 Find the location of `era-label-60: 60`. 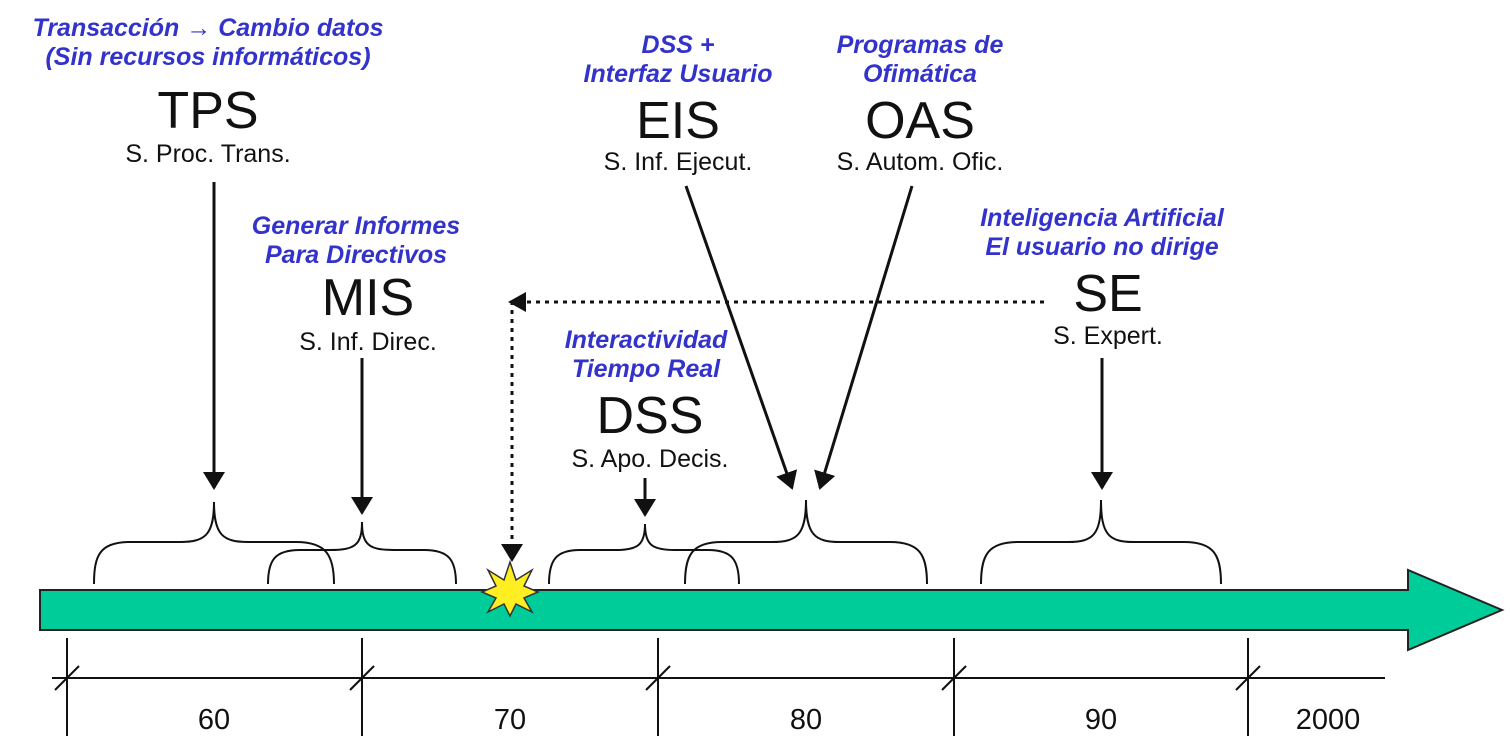

era-label-60: 60 is located at coordinates (214, 720).